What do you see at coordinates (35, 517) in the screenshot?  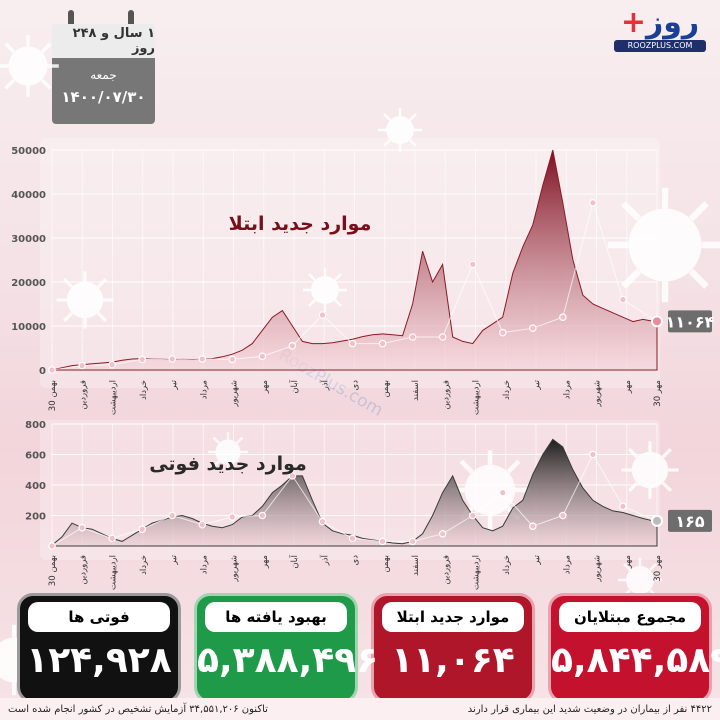 I see `y-tick-label: 200` at bounding box center [35, 517].